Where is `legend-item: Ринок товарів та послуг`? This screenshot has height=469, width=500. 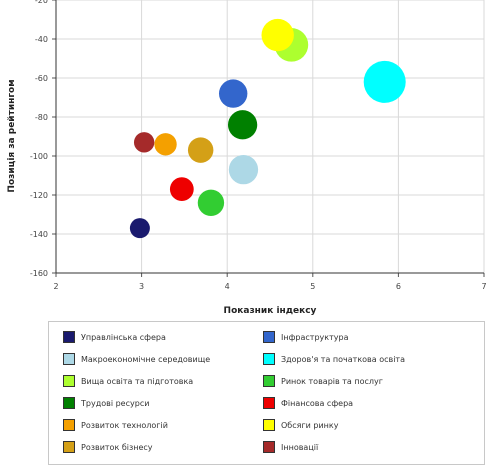
legend-item: Ринок товарів та послуг is located at coordinates (323, 381).